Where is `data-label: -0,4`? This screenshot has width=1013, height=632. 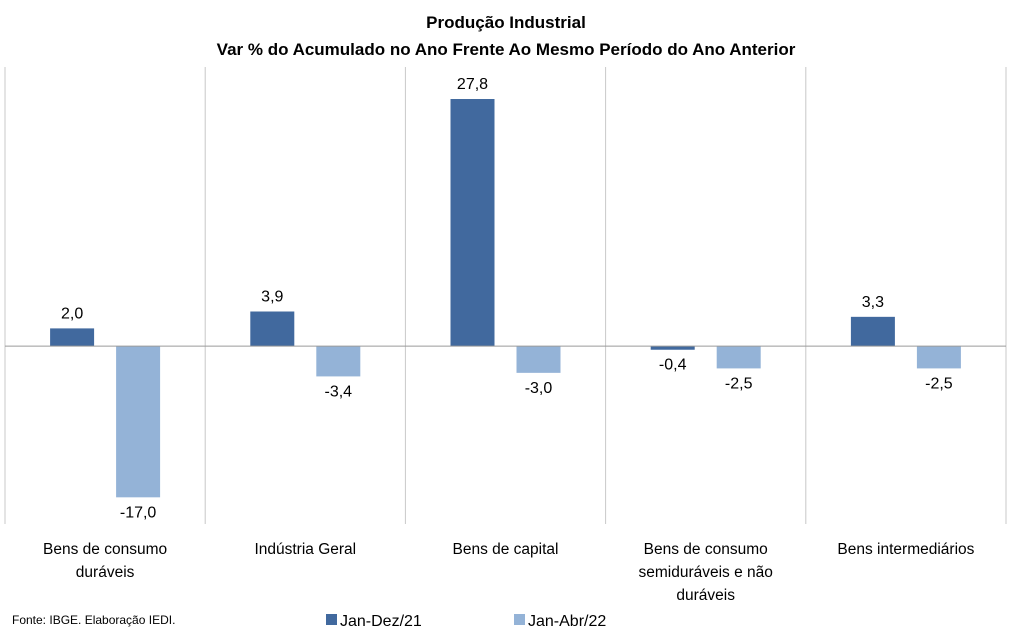 data-label: -0,4 is located at coordinates (673, 365).